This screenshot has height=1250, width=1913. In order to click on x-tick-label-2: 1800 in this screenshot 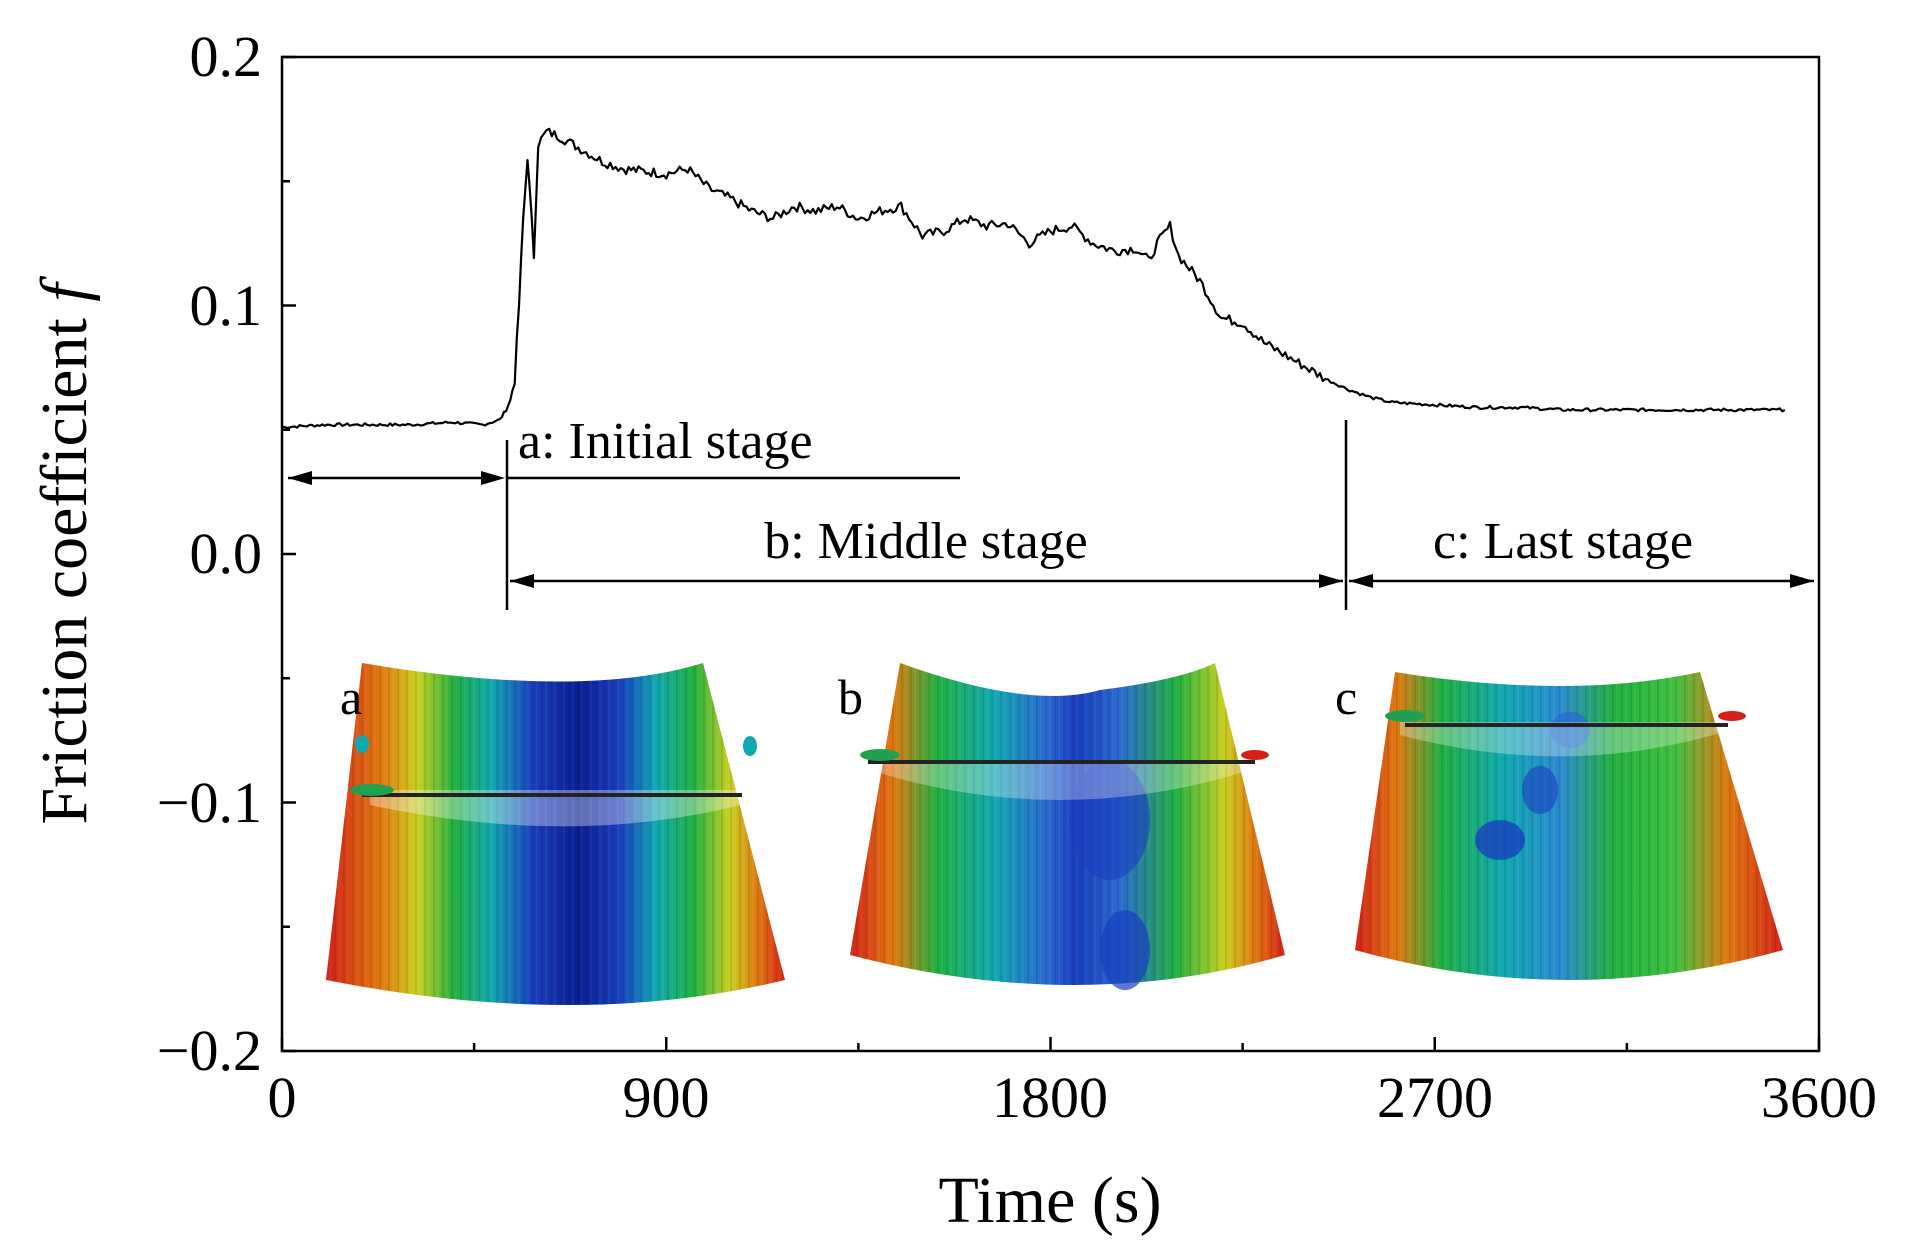, I will do `click(1050, 1097)`.